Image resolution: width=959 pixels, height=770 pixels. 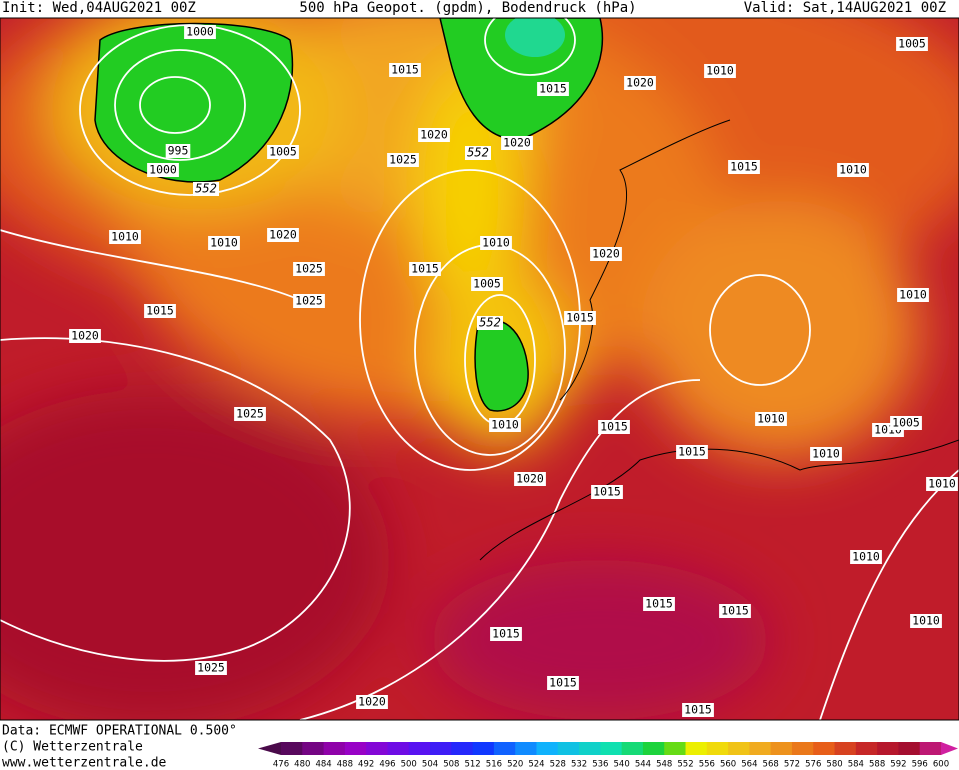 What do you see at coordinates (430, 765) in the screenshot?
I see `colorbar-label: 504` at bounding box center [430, 765].